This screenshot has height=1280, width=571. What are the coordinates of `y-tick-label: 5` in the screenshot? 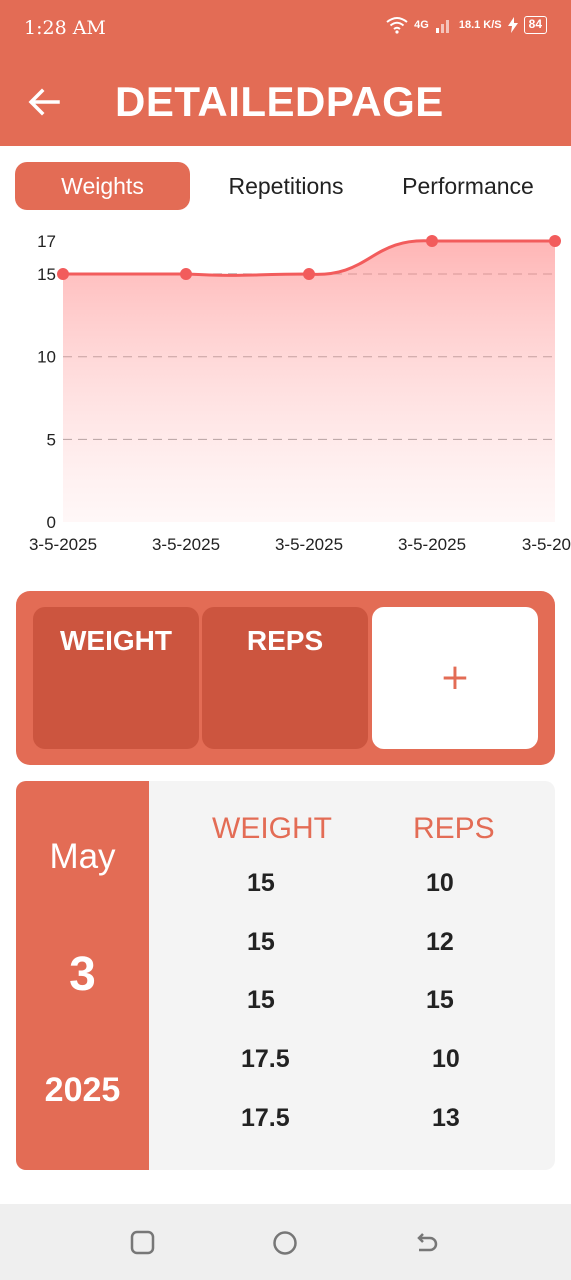 It's located at (51, 439).